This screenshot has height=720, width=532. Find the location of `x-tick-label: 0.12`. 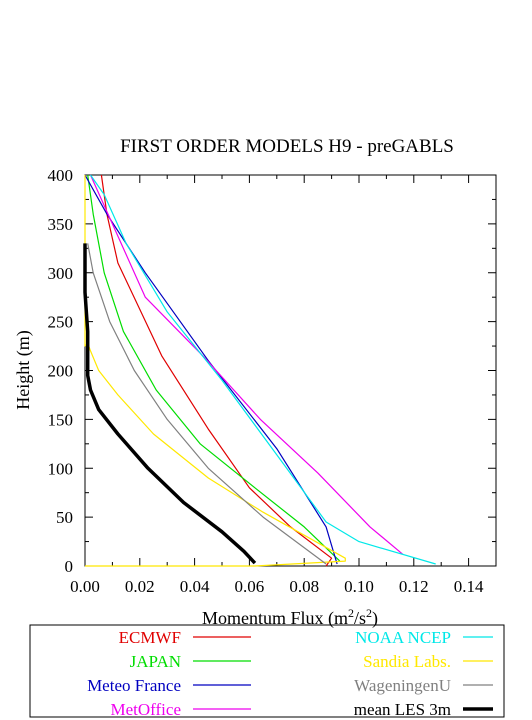

x-tick-label: 0.12 is located at coordinates (414, 586).